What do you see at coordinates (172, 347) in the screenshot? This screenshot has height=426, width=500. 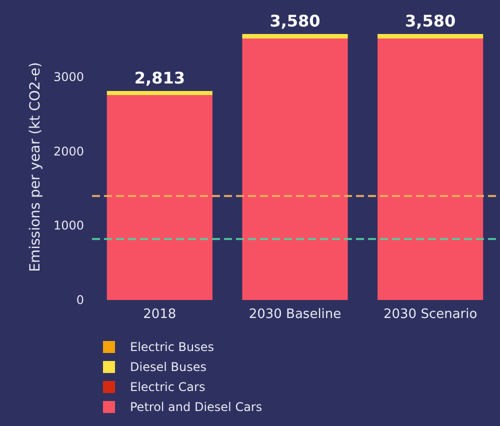 I see `legend-label: Electric Buses` at bounding box center [172, 347].